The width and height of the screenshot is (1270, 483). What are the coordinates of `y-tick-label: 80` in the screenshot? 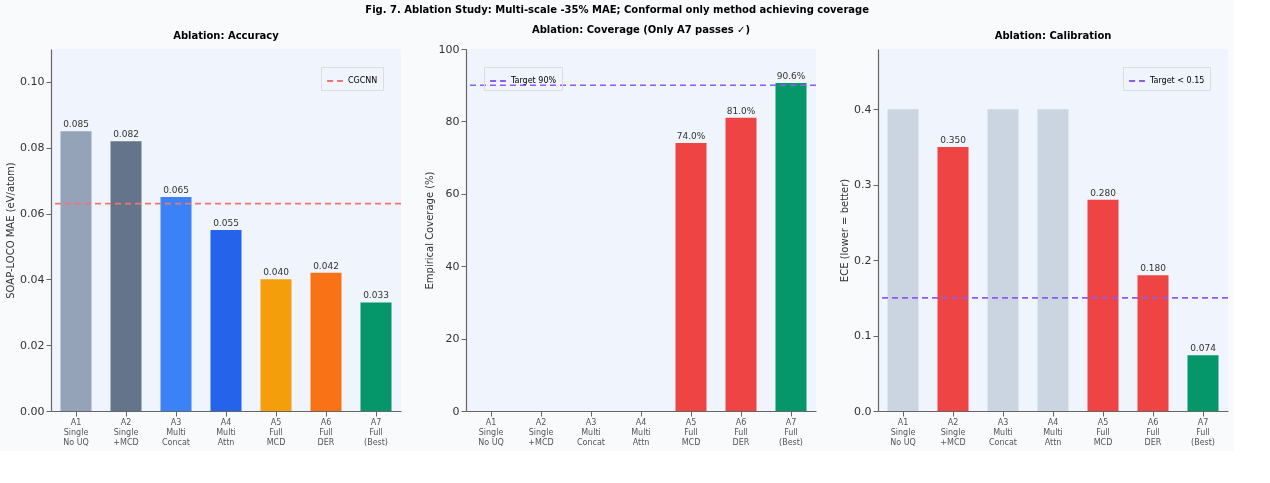 It's located at (452, 121).